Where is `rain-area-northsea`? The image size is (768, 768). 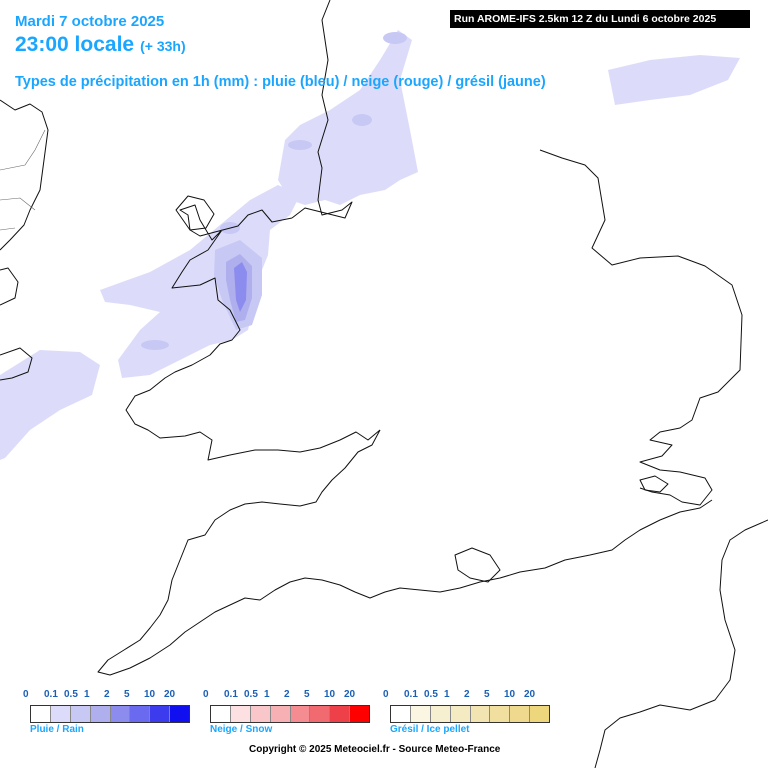 rain-area-northsea is located at coordinates (674, 80).